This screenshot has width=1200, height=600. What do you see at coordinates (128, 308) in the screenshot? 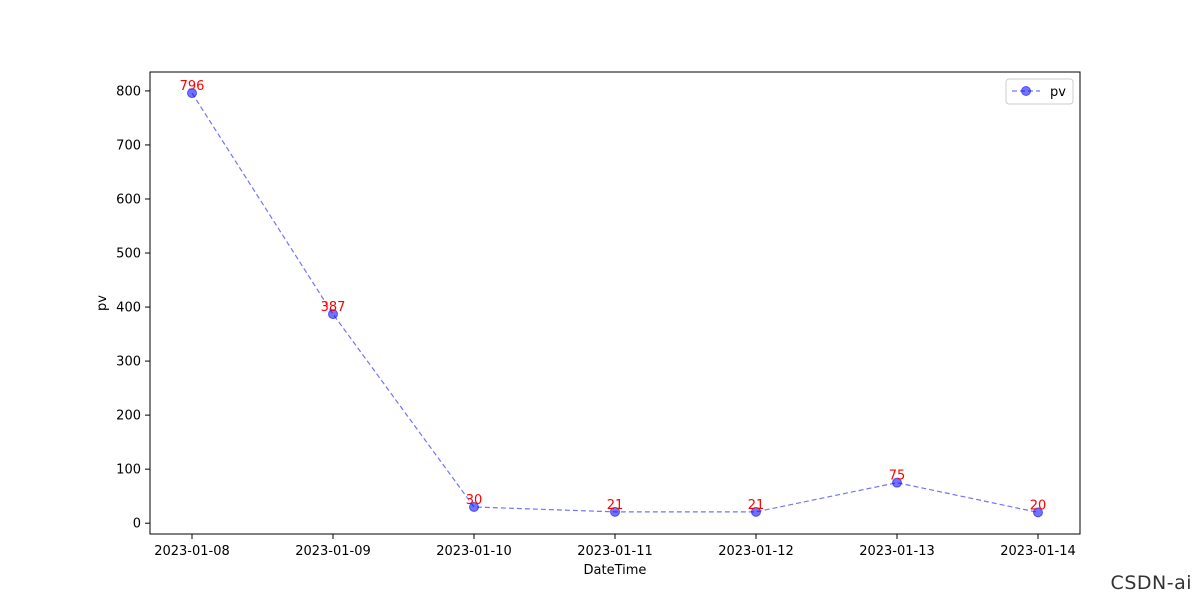
I see `y-tick-label: 400` at bounding box center [128, 308].